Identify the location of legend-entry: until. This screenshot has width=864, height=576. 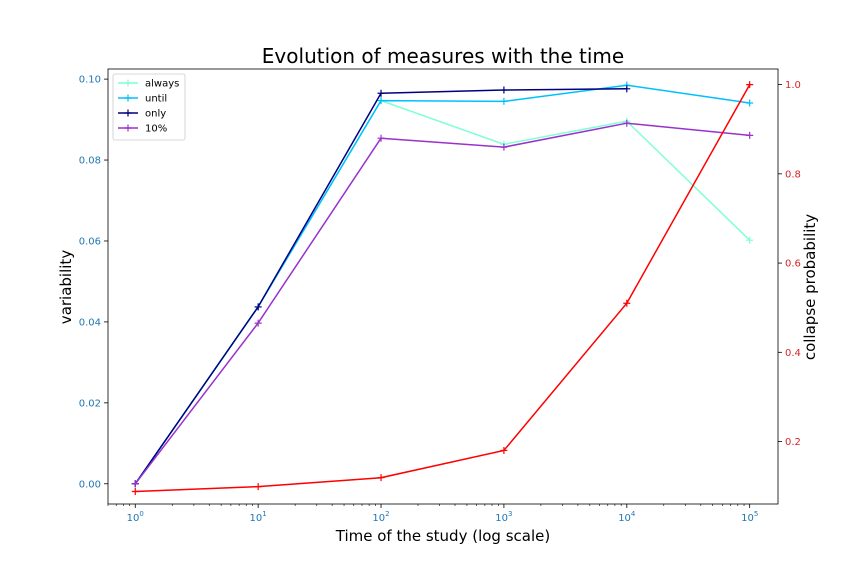
(142, 99).